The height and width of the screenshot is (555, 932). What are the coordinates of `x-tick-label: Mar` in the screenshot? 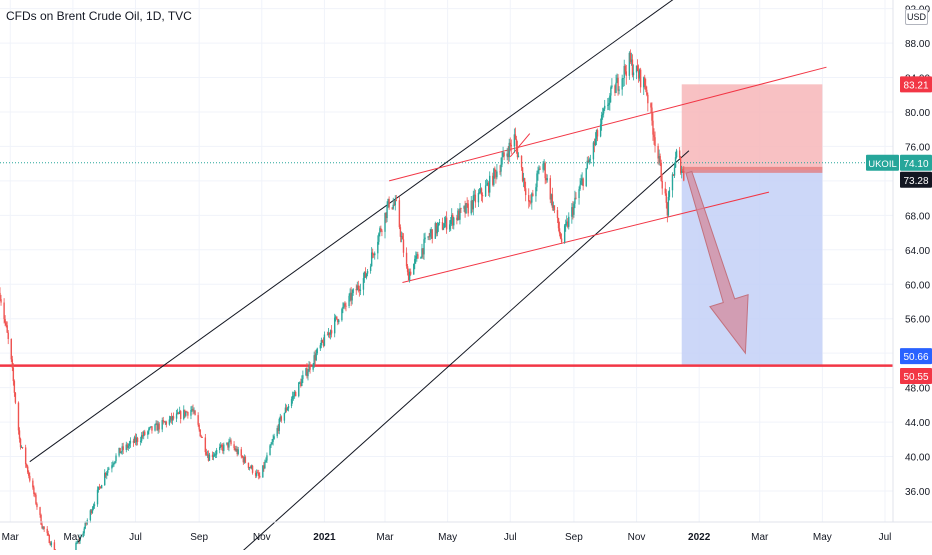 It's located at (385, 537).